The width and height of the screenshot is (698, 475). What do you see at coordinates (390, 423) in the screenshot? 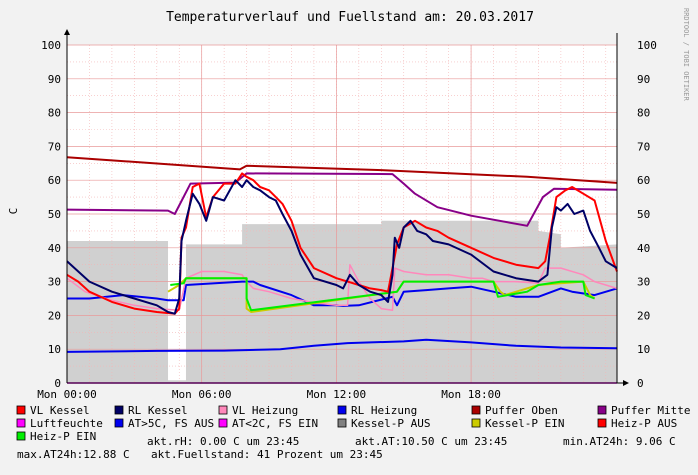
I see `legend-label: Kessel-P AUS` at bounding box center [390, 423].